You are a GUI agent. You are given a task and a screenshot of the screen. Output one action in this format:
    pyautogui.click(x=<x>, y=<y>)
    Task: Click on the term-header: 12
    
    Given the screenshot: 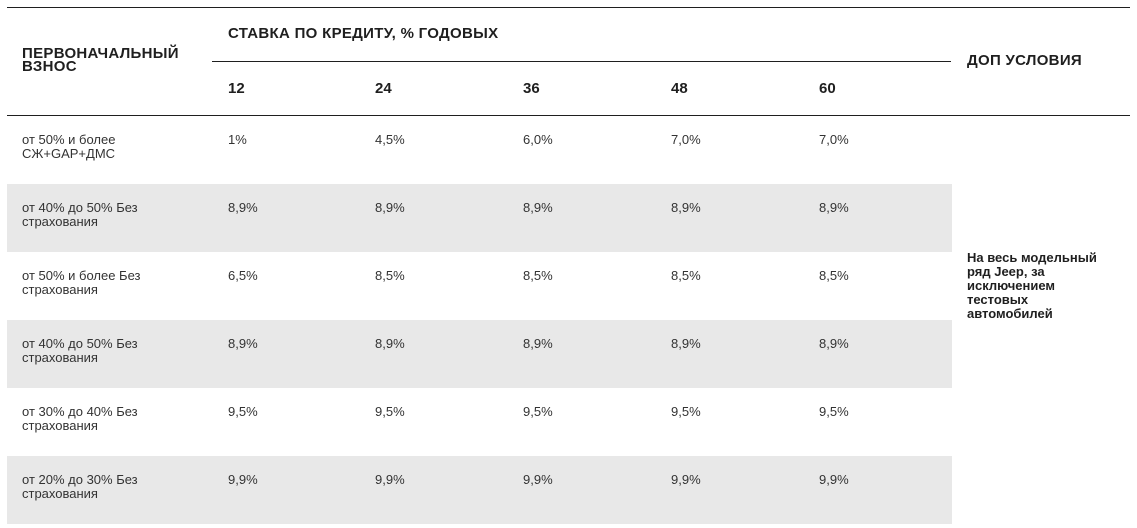 What is the action you would take?
    pyautogui.click(x=236, y=88)
    